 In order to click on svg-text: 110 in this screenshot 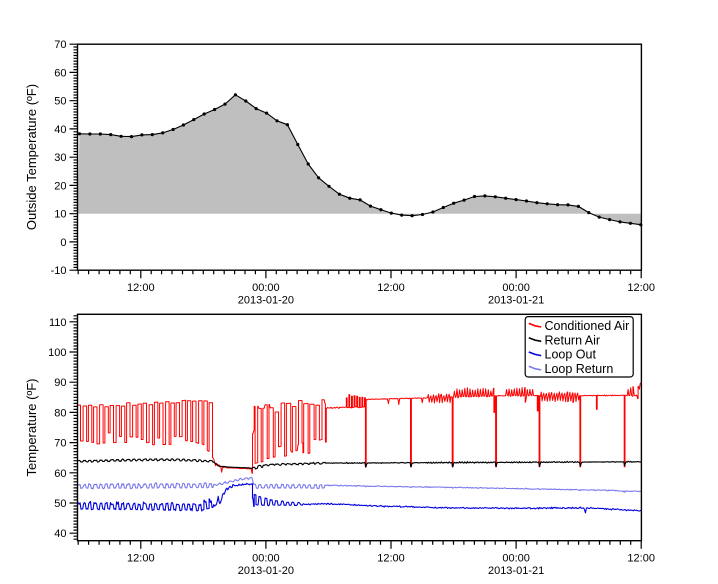, I will do `click(58, 323)`.